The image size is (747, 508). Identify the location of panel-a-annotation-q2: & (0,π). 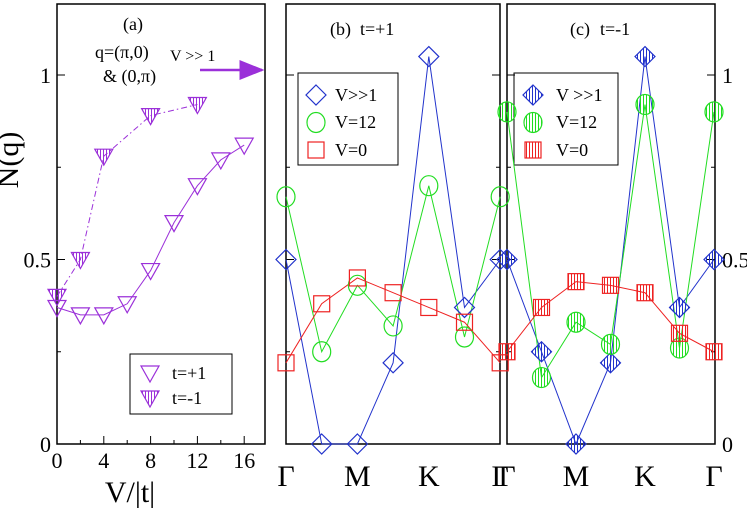
(129, 76).